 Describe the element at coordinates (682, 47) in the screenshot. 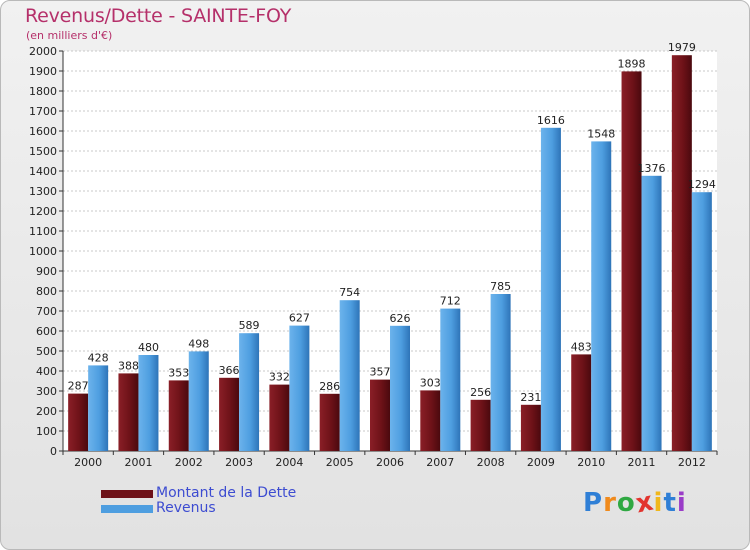

I see `data-label-dette: 1979` at that location.